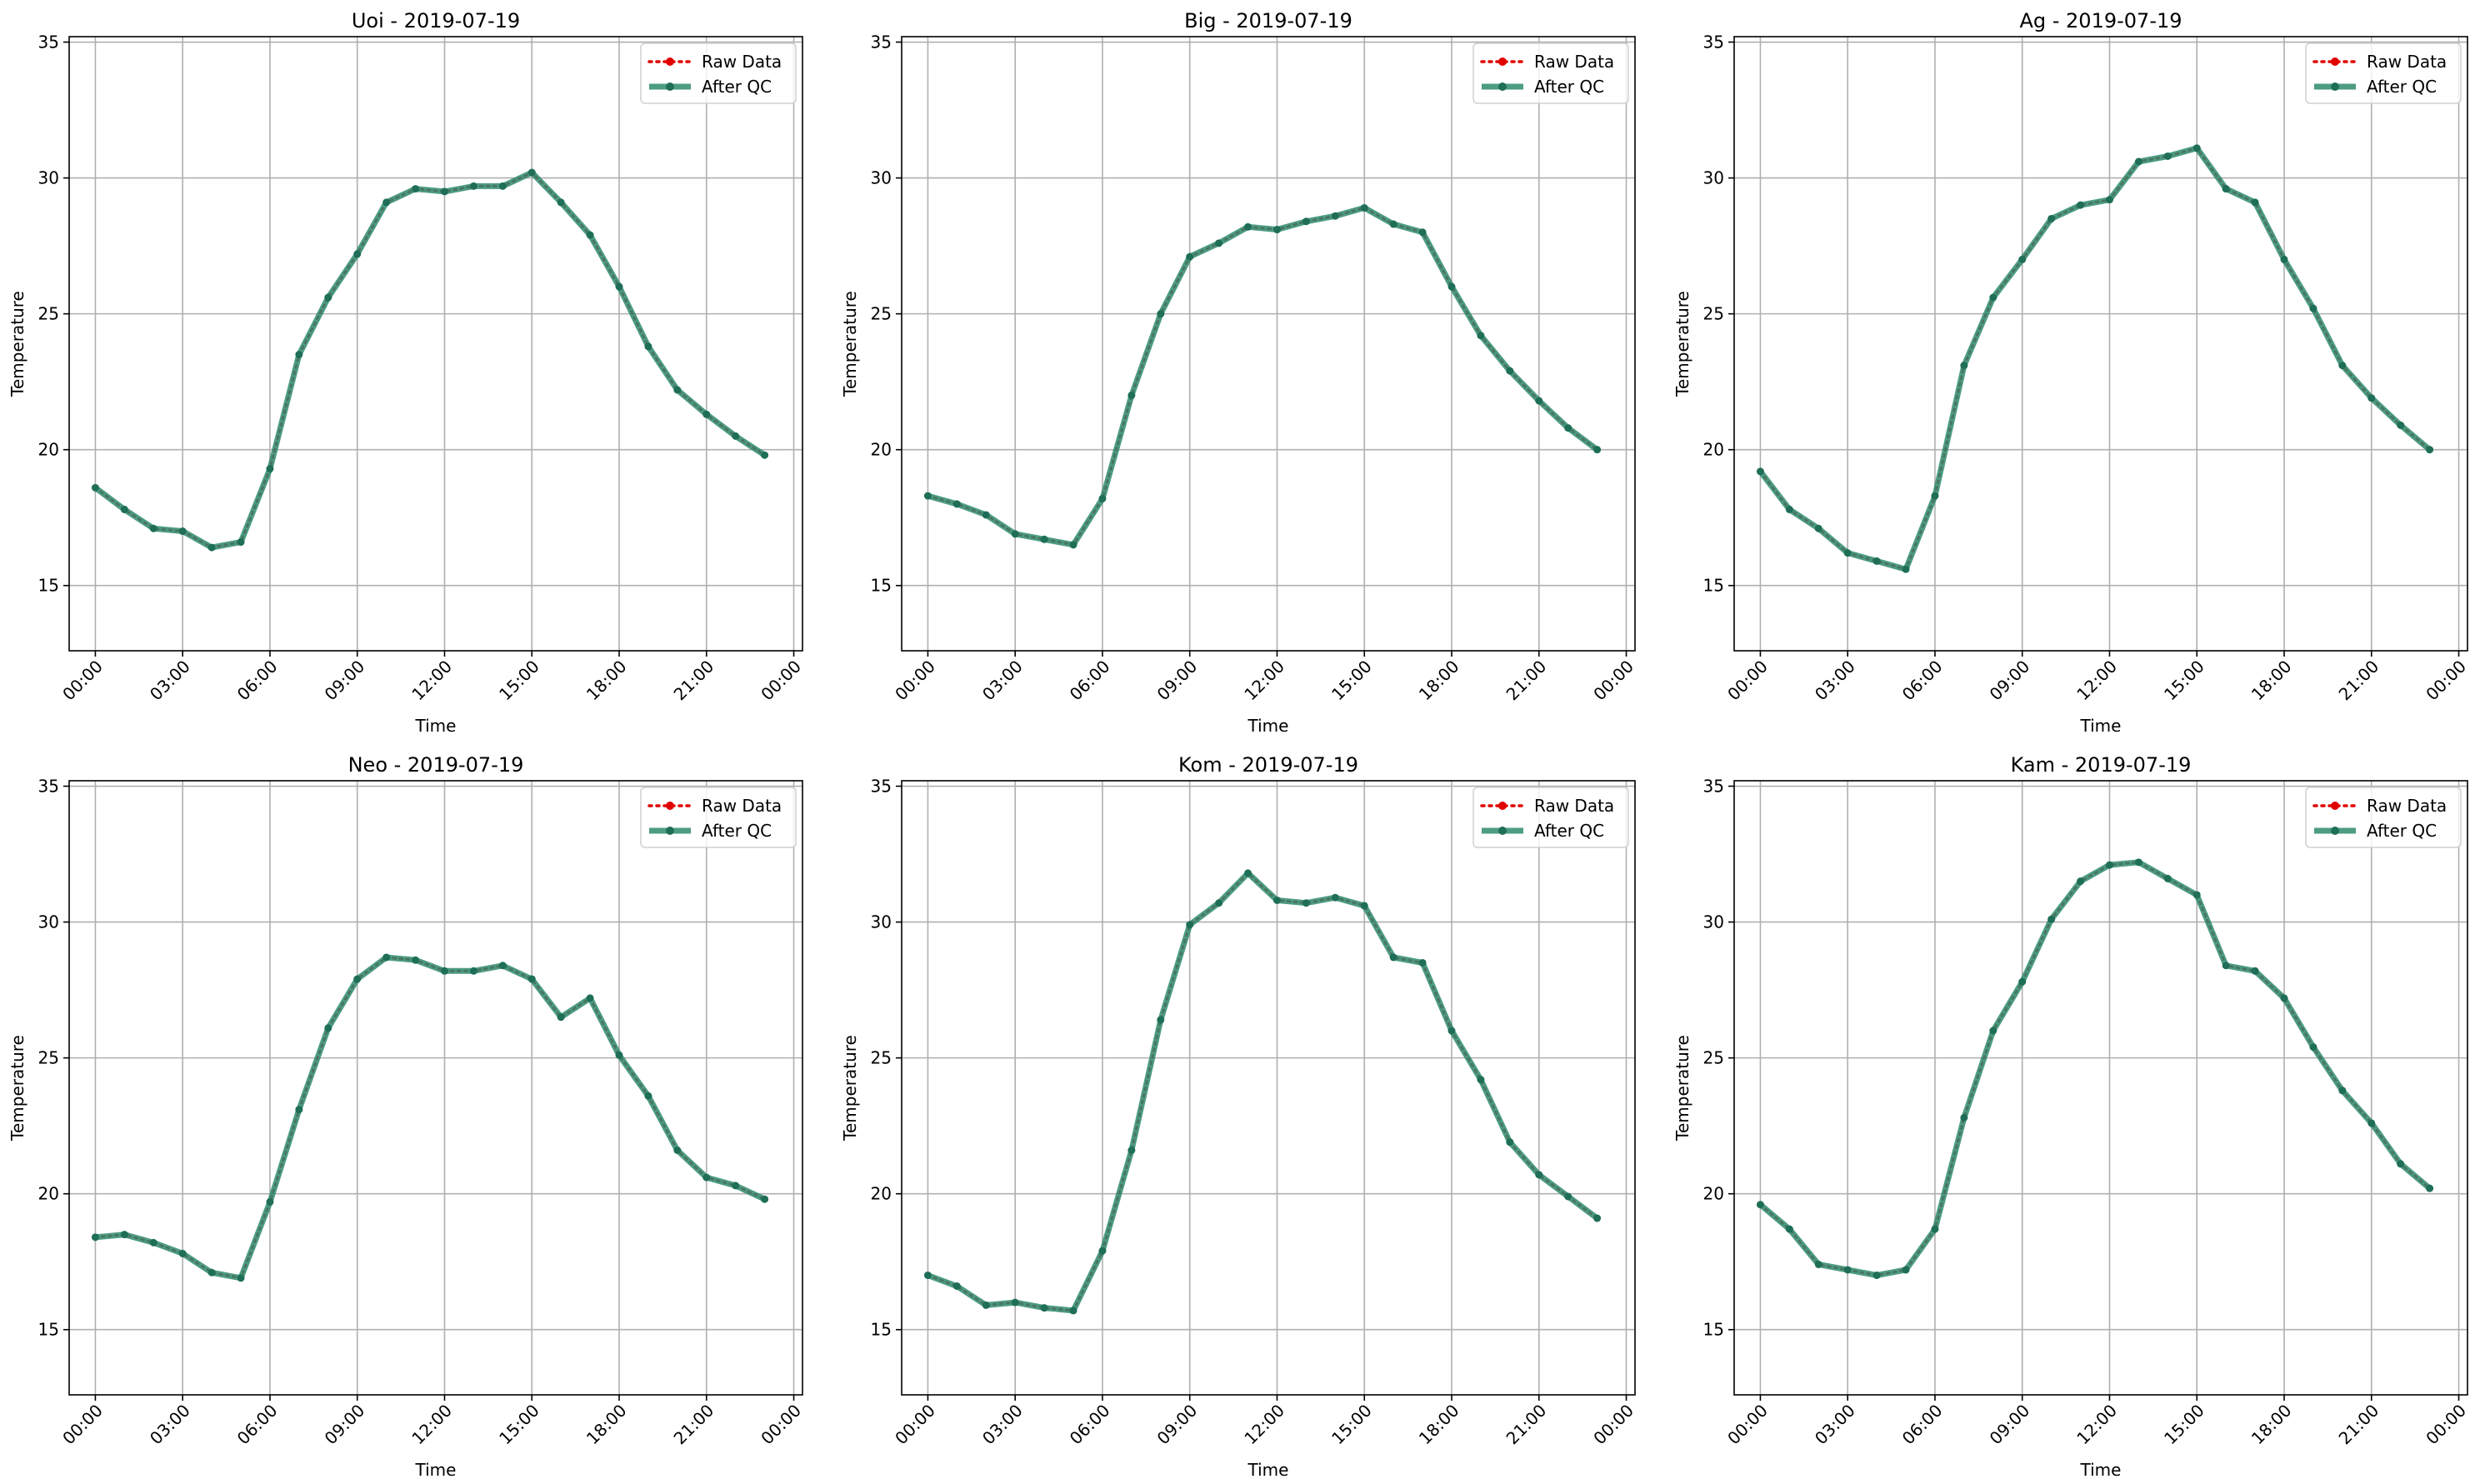 The width and height of the screenshot is (2485, 1484). What do you see at coordinates (606, 1425) in the screenshot?
I see `x-tick-label: 18:00` at bounding box center [606, 1425].